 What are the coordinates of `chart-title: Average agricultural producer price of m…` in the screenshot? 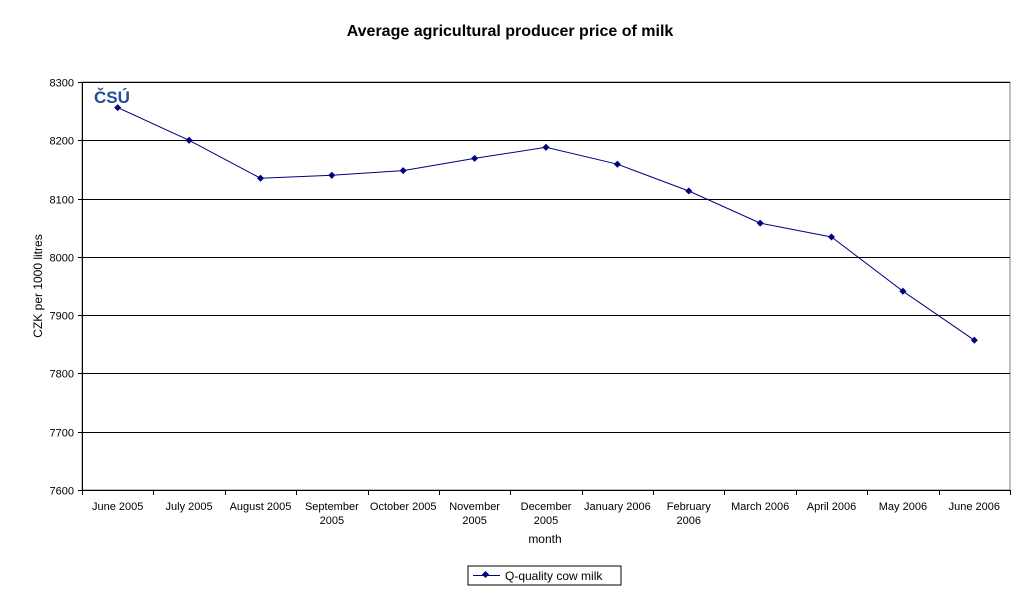 It's located at (510, 31).